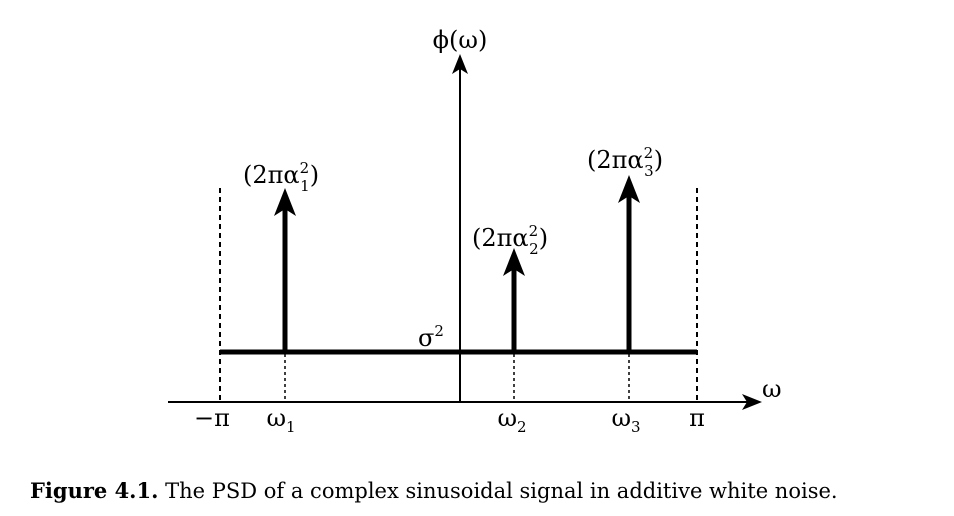 The width and height of the screenshot is (954, 516). Describe the element at coordinates (514, 262) in the screenshot. I see `impulse-2-arrowhead` at that location.